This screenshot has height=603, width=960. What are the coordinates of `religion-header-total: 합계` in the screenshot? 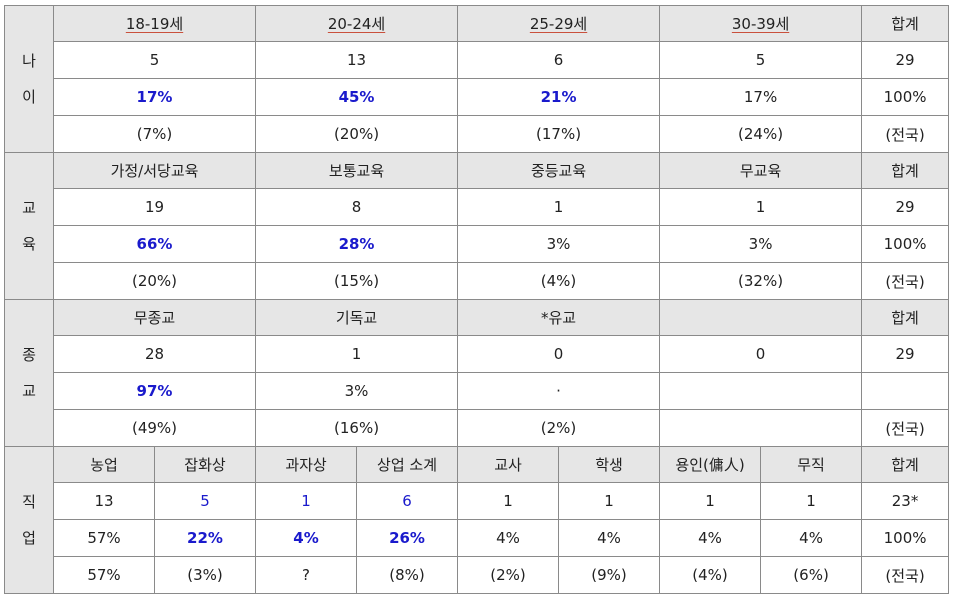 It's located at (905, 317).